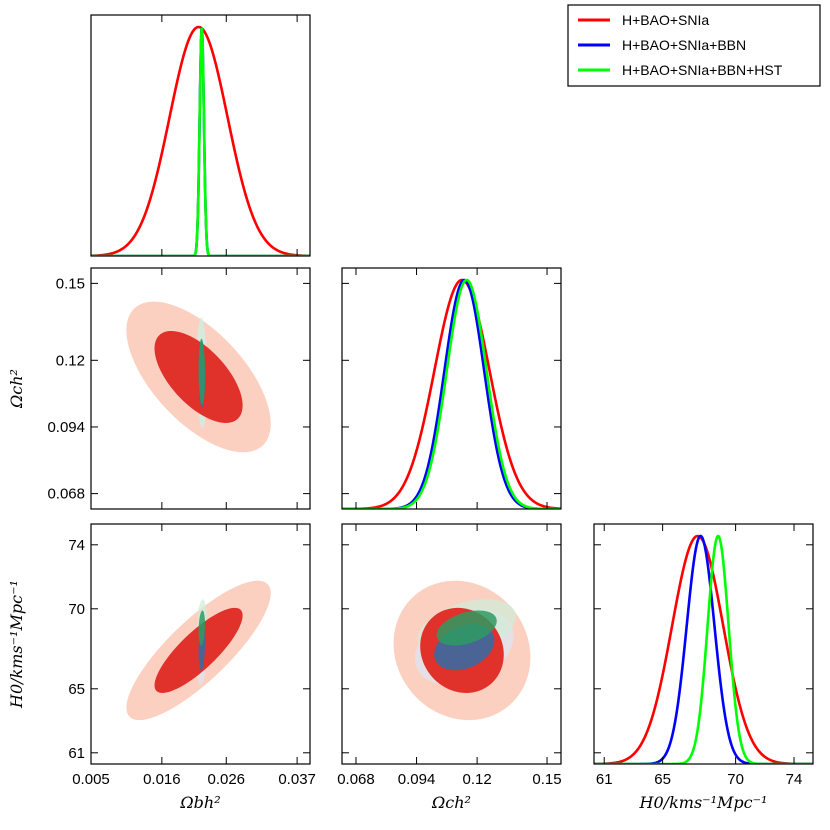 The height and width of the screenshot is (830, 830). Describe the element at coordinates (356, 779) in the screenshot. I see `x-tick-label: 0.068` at that location.